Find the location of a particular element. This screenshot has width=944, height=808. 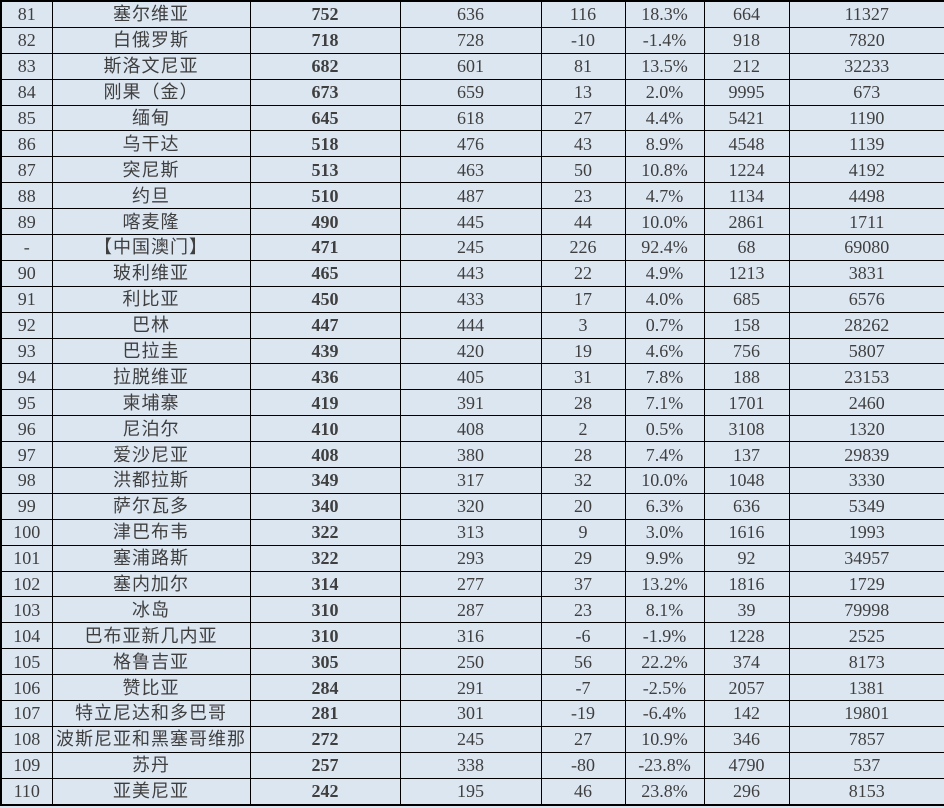

table-row: 108 波斯尼亚和黑塞哥维那 272 245 27 10.9% 346 7857 is located at coordinates (472, 739).